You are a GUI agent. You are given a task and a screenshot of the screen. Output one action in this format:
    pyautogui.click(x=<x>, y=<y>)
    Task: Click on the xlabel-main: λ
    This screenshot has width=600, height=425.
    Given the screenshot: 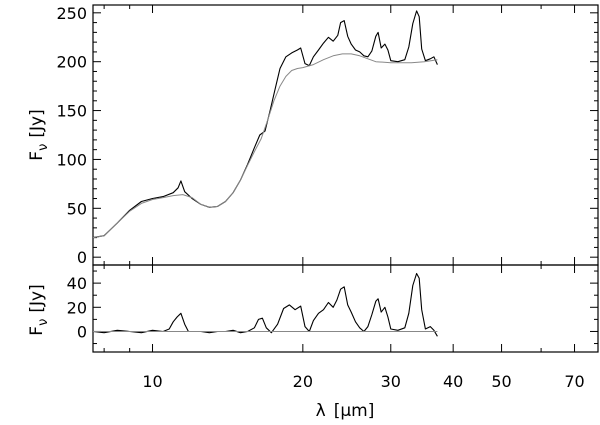 What is the action you would take?
    pyautogui.click(x=321, y=411)
    